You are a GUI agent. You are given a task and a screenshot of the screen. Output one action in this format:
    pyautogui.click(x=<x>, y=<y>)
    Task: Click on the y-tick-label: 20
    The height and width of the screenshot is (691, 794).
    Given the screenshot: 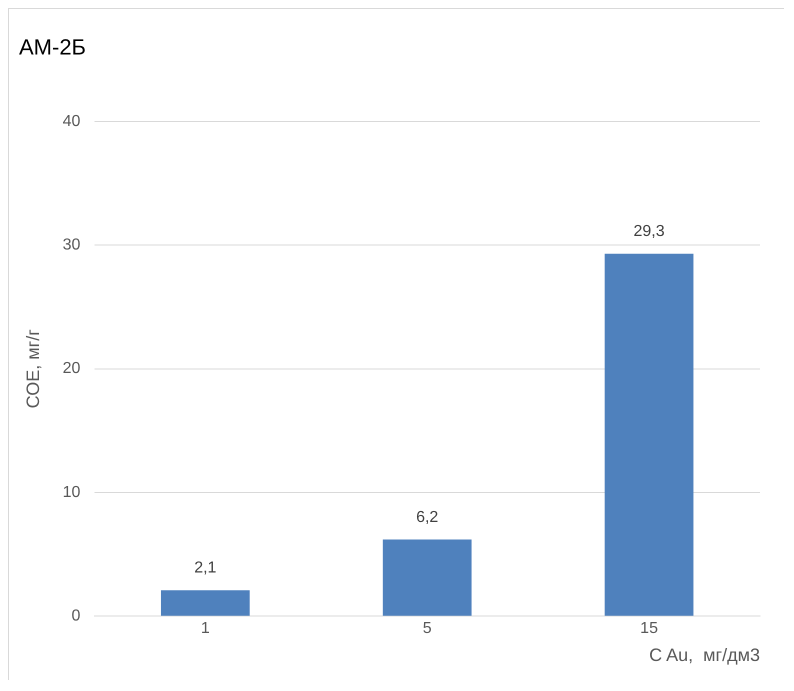 What is the action you would take?
    pyautogui.click(x=71, y=369)
    